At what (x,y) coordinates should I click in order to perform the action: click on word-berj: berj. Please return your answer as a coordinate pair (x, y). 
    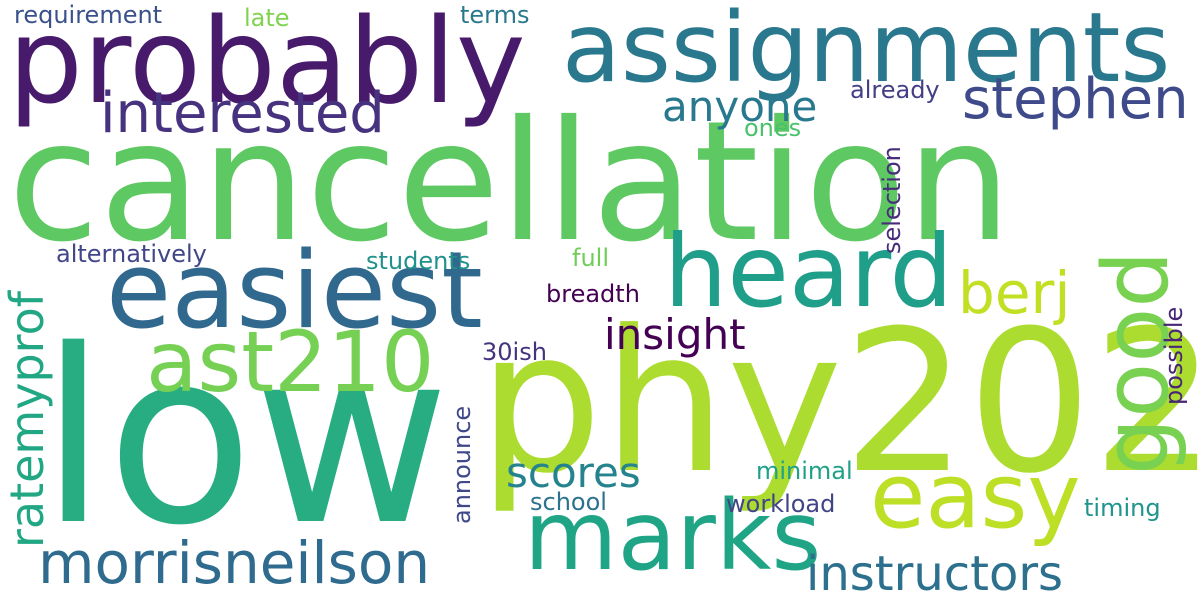
    Looking at the image, I should click on (1014, 293).